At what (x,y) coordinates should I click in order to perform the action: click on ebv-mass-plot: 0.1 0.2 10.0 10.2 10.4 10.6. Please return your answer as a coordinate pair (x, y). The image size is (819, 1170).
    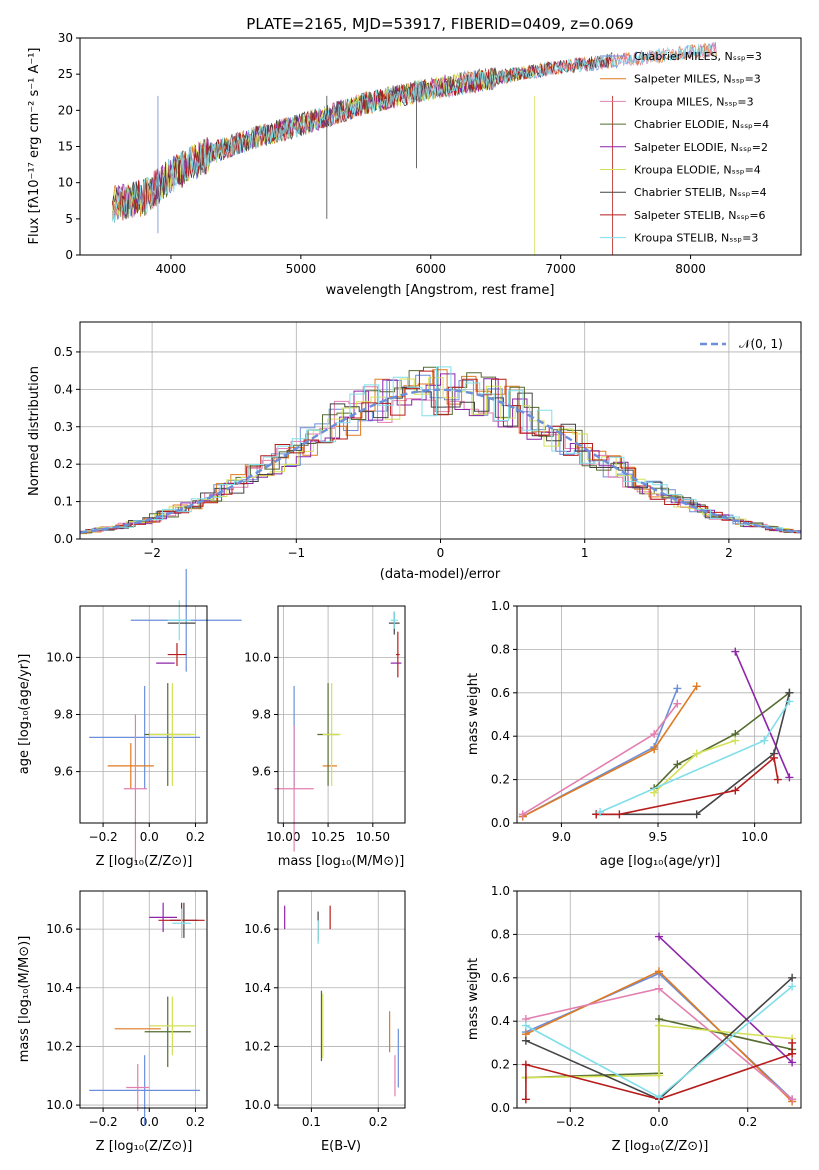
    Looking at the image, I should click on (324, 1010).